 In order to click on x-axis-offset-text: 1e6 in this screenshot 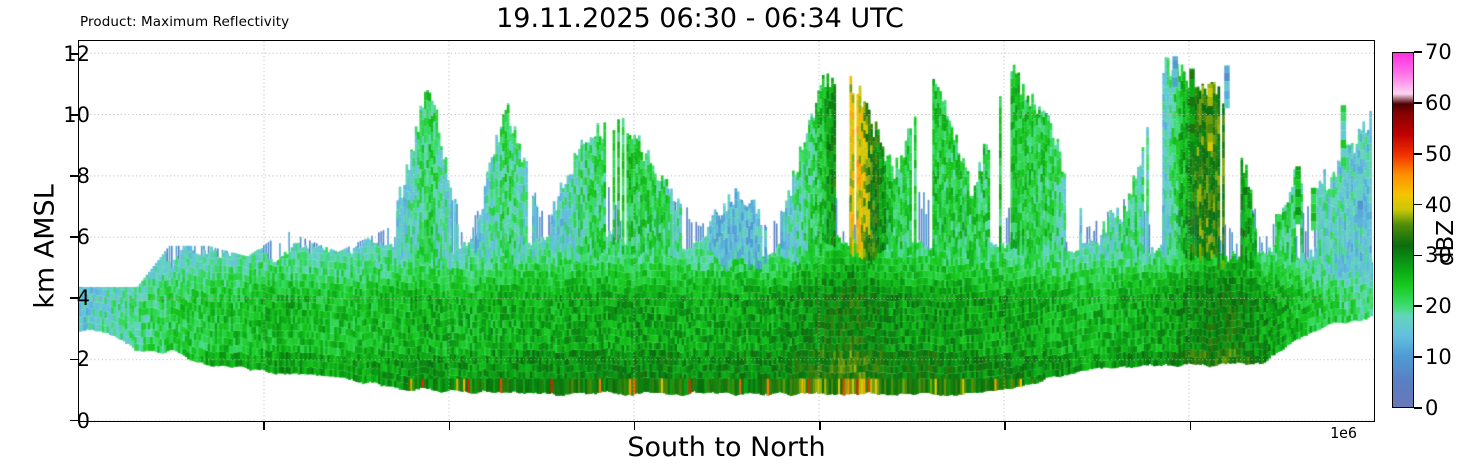, I will do `click(1344, 433)`.